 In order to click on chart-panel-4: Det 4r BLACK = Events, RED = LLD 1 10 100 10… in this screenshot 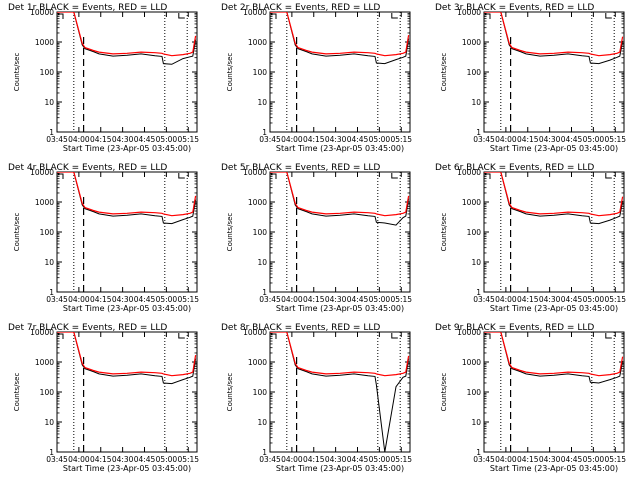, I will do `click(103, 238)`.